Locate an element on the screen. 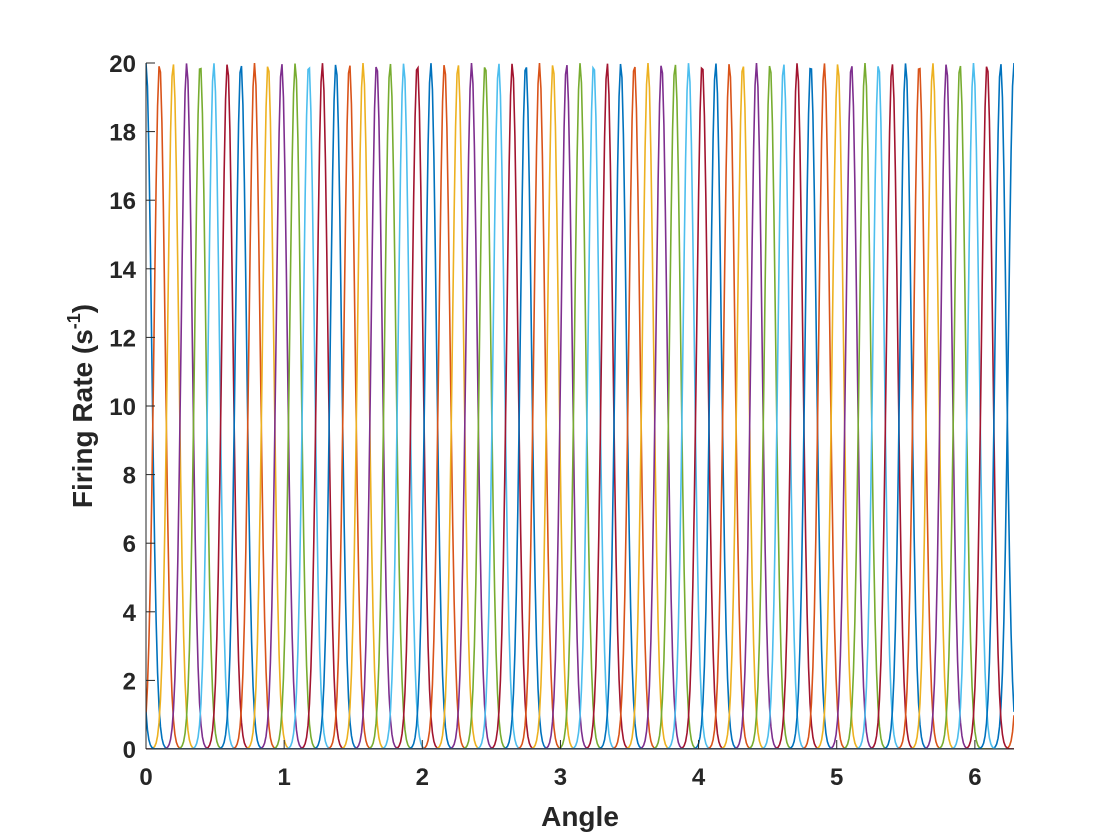 The image size is (1120, 840). y-tick-label: 20 is located at coordinates (122, 64).